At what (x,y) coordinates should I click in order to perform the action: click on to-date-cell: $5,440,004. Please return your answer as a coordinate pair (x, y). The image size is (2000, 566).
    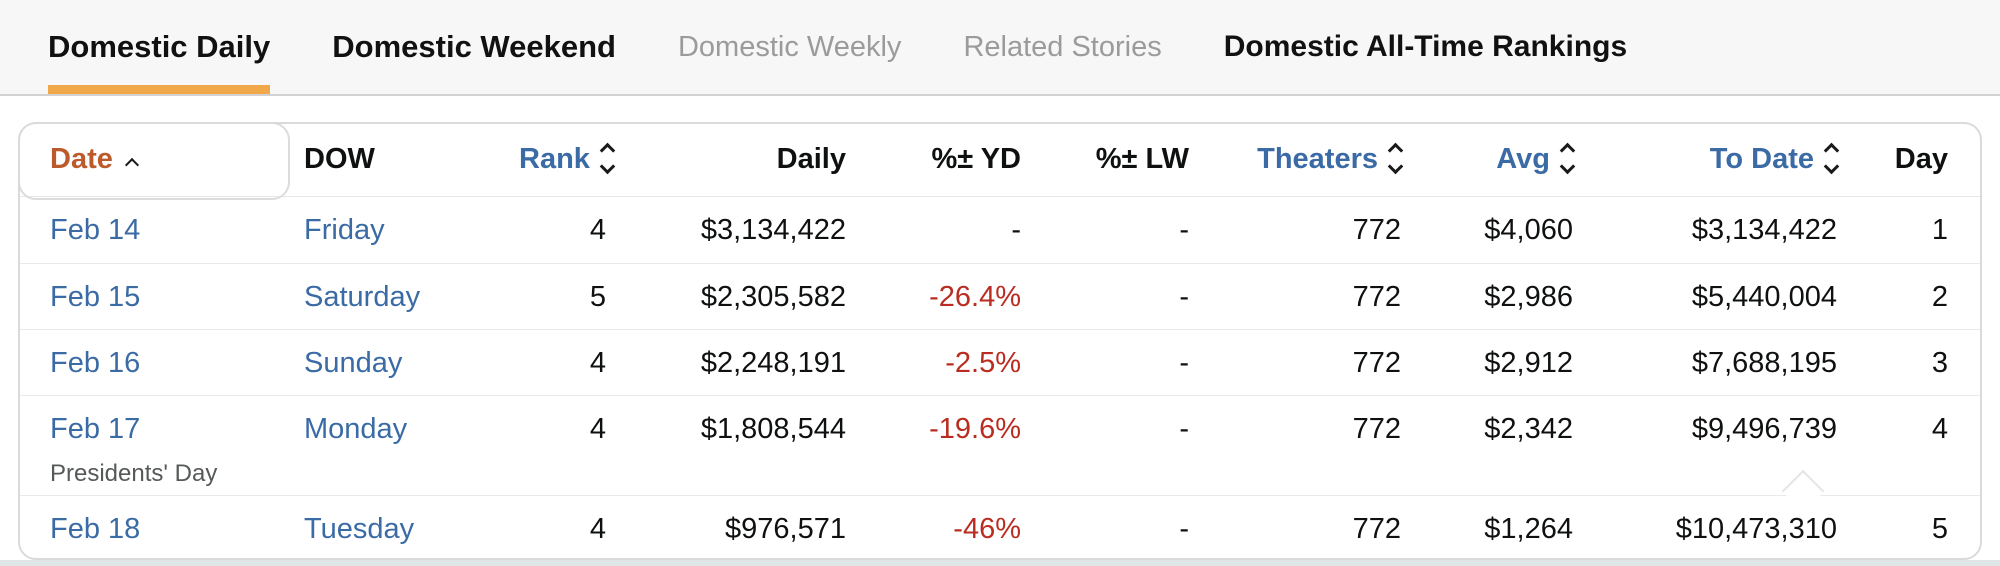
    Looking at the image, I should click on (1717, 295).